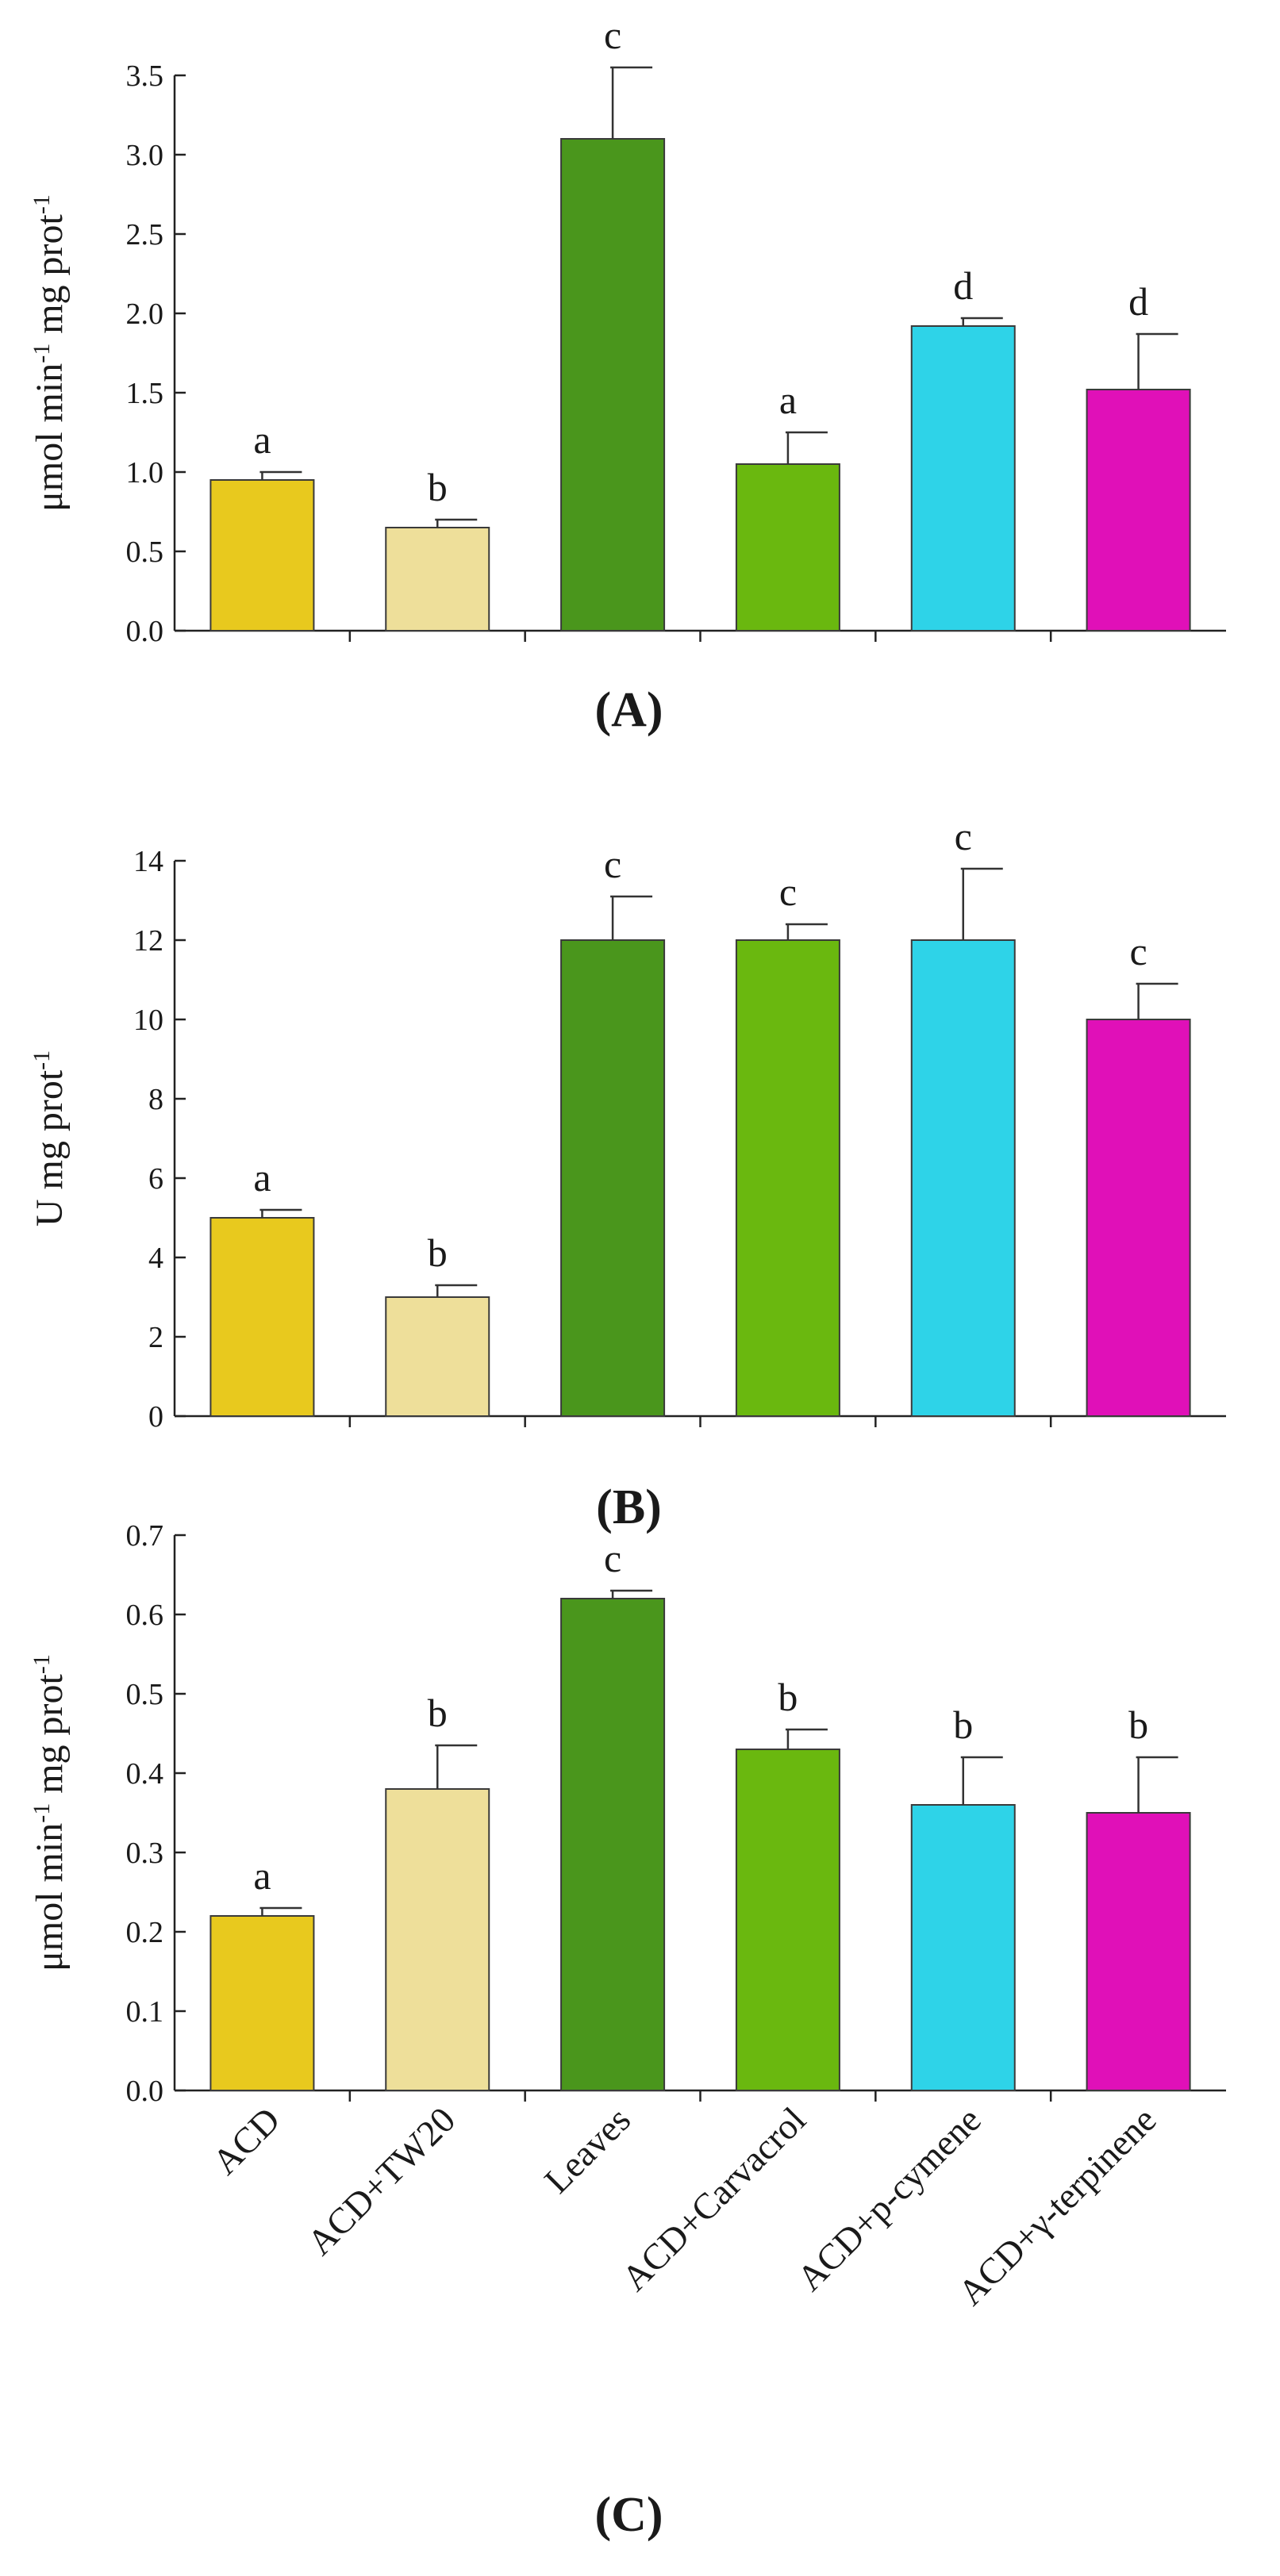 The image size is (1280, 2576). What do you see at coordinates (714, 2198) in the screenshot?
I see `category-label: ACD+Carvacrol` at bounding box center [714, 2198].